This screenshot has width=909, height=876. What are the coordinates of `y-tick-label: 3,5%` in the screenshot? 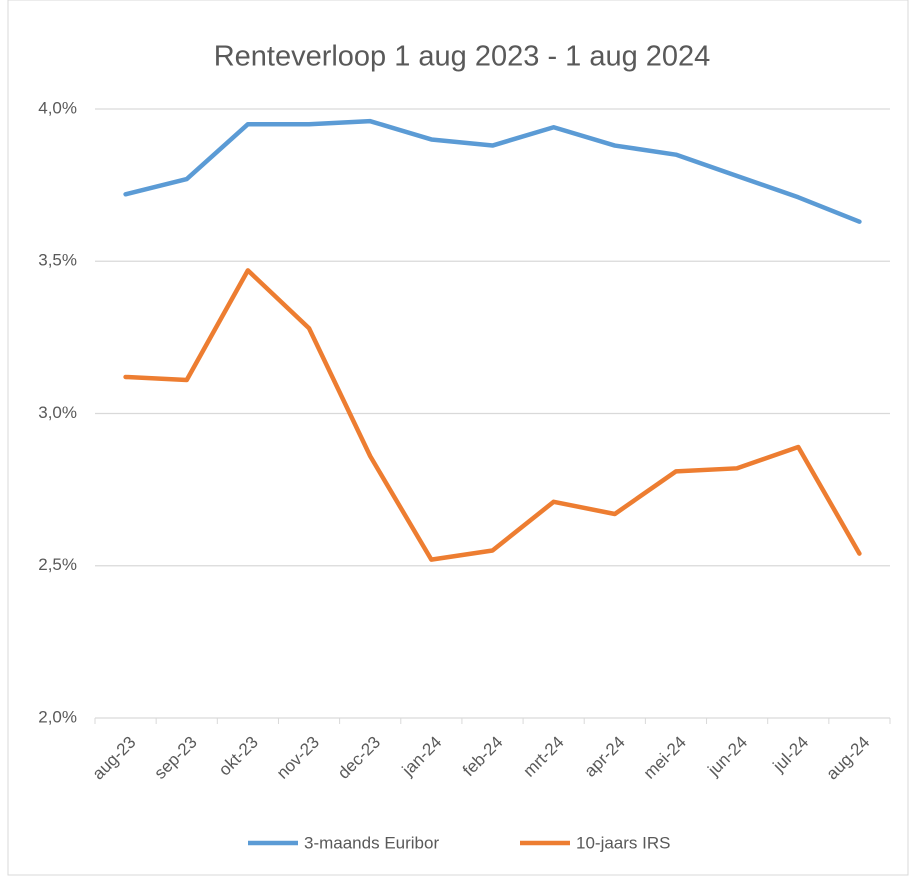 It's located at (57, 260).